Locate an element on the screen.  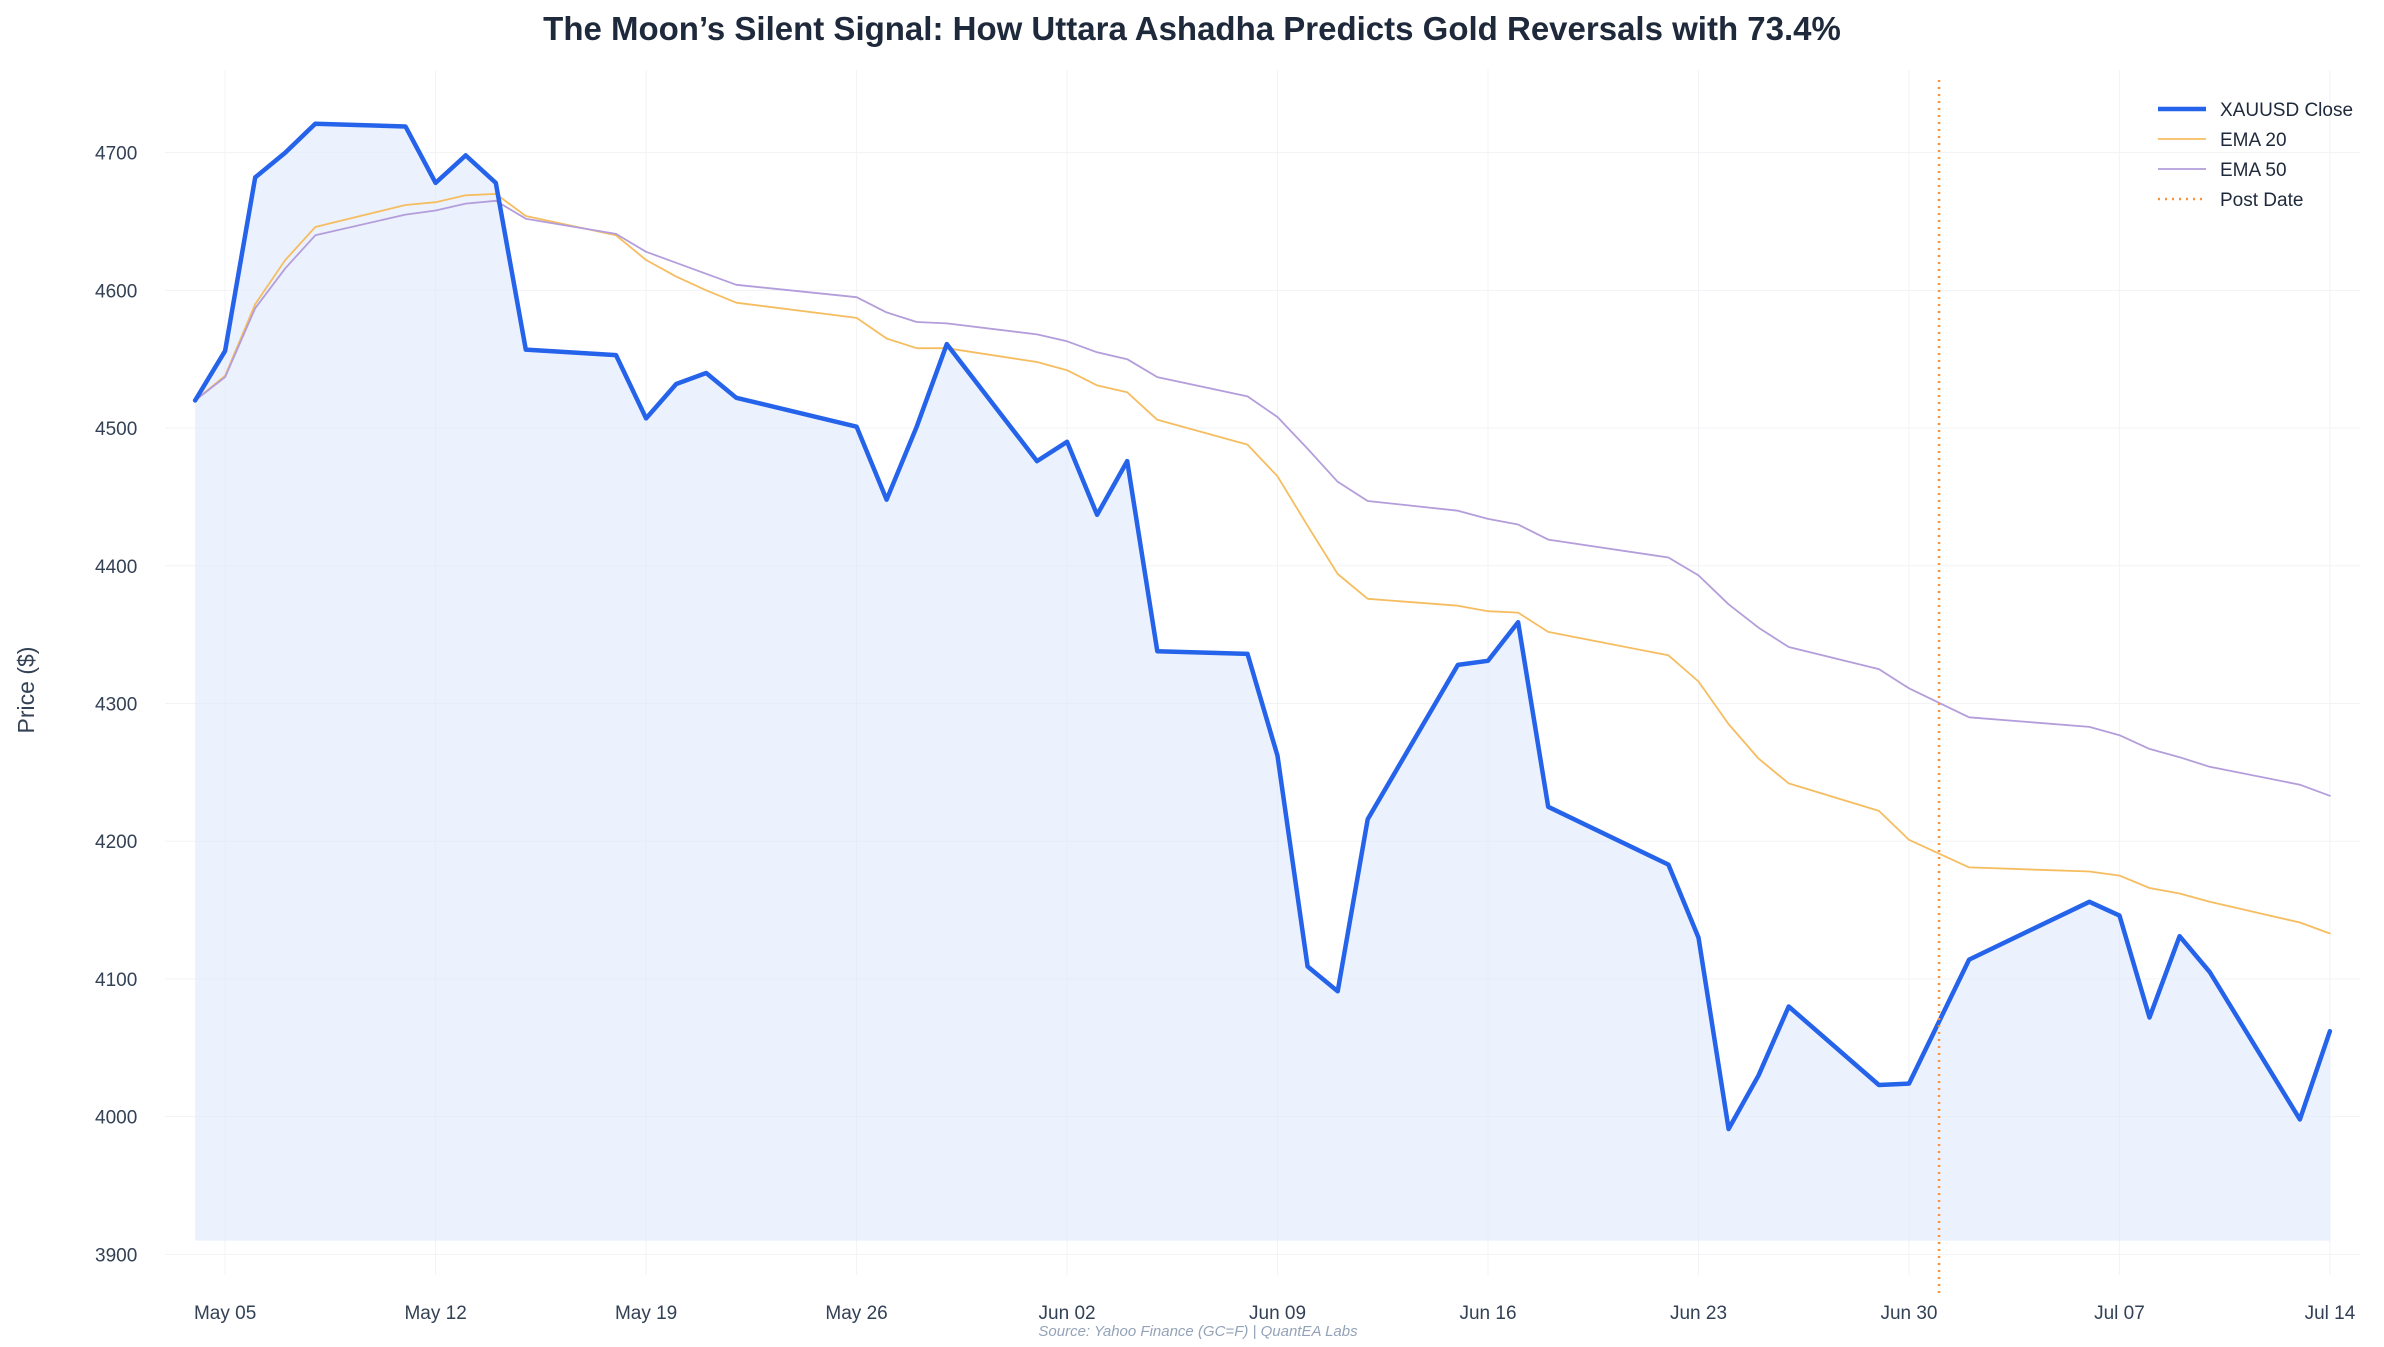
x-tick-label: May 05 is located at coordinates (225, 1313).